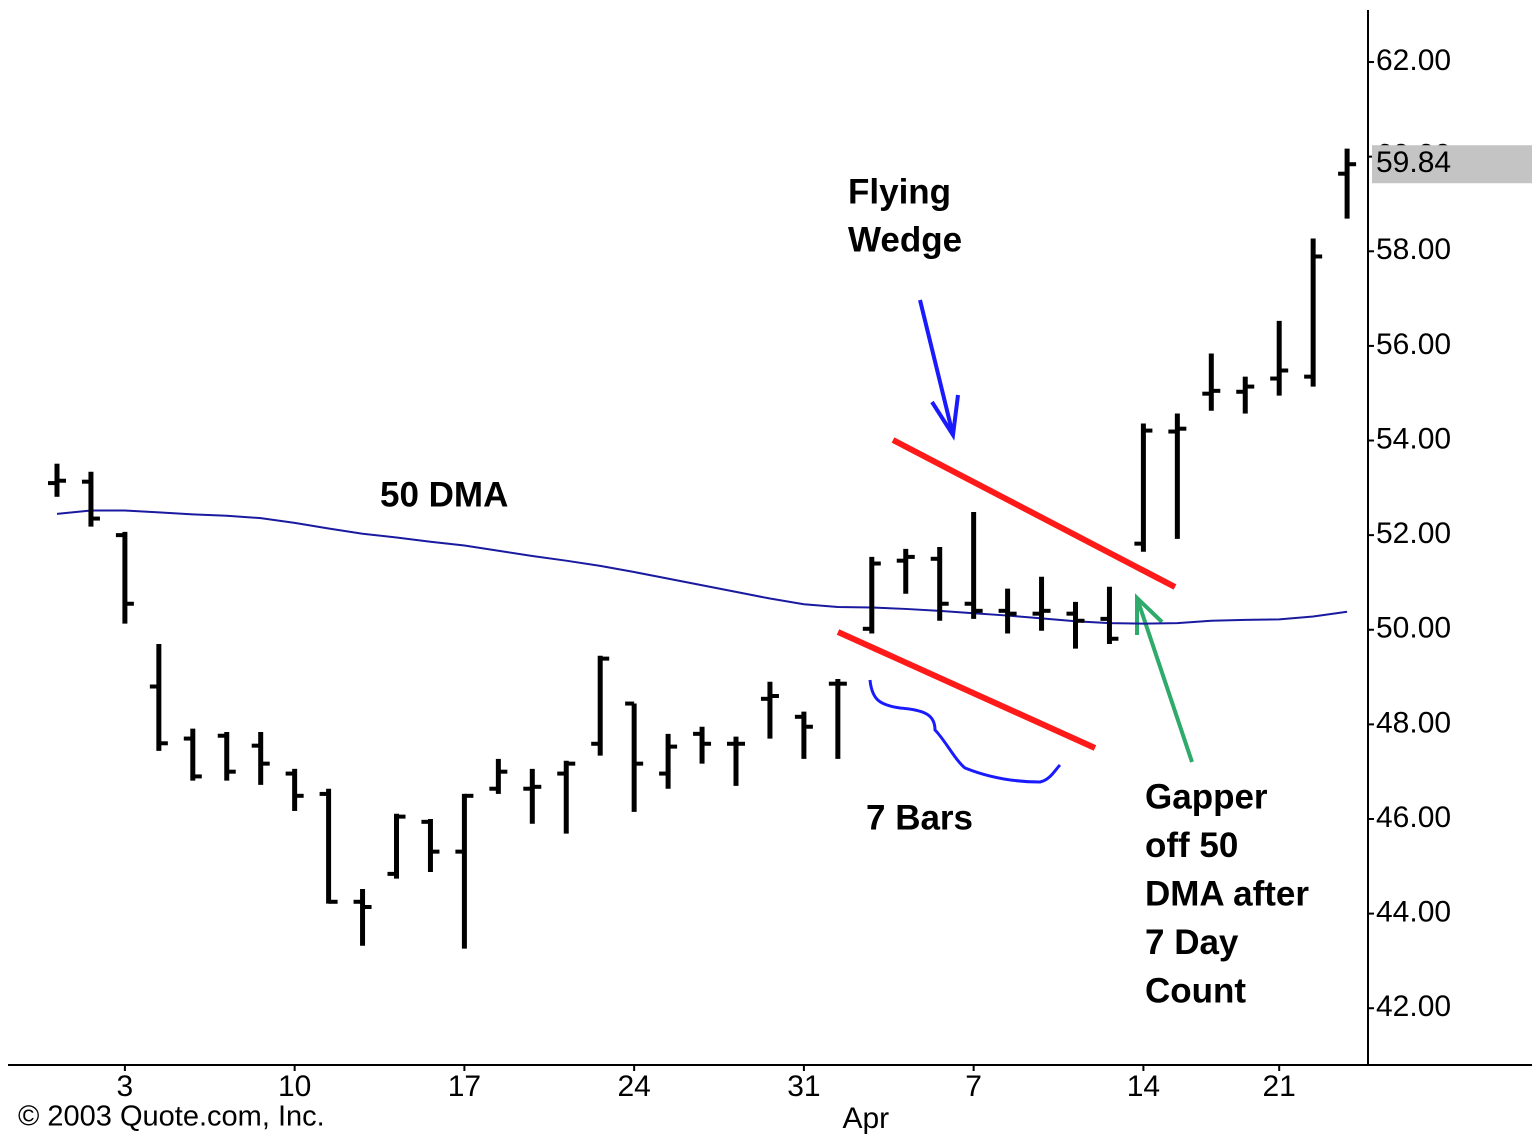 The width and height of the screenshot is (1532, 1135). I want to click on last-price-label: 59.84, so click(1413, 162).